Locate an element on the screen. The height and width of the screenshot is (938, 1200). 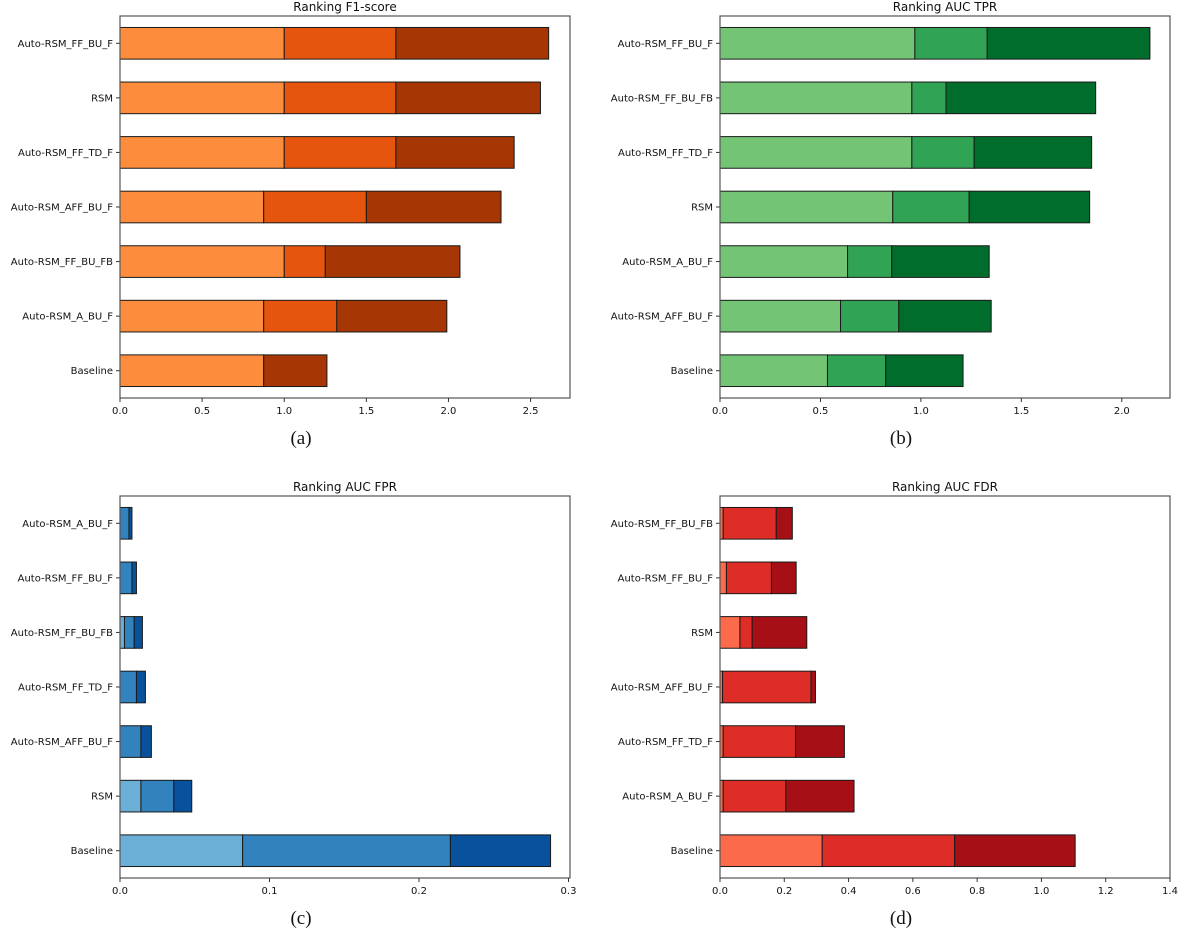
x-tick-label: 2.0 is located at coordinates (1122, 411).